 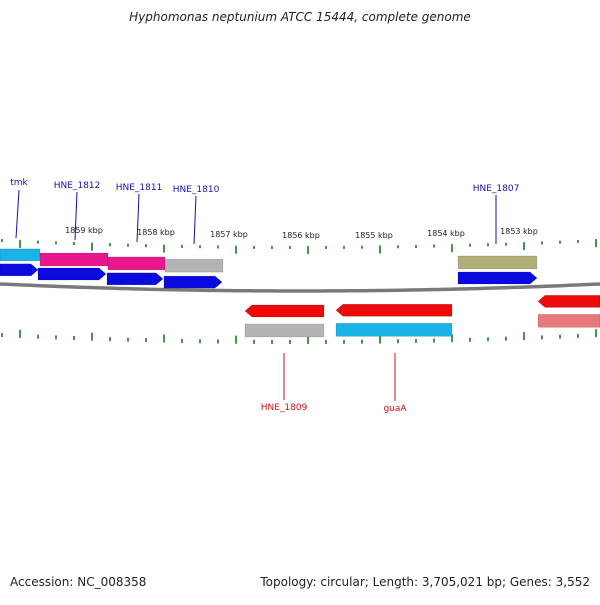 What do you see at coordinates (374, 235) in the screenshot?
I see `ruler-label-1855: 1855 kbp` at bounding box center [374, 235].